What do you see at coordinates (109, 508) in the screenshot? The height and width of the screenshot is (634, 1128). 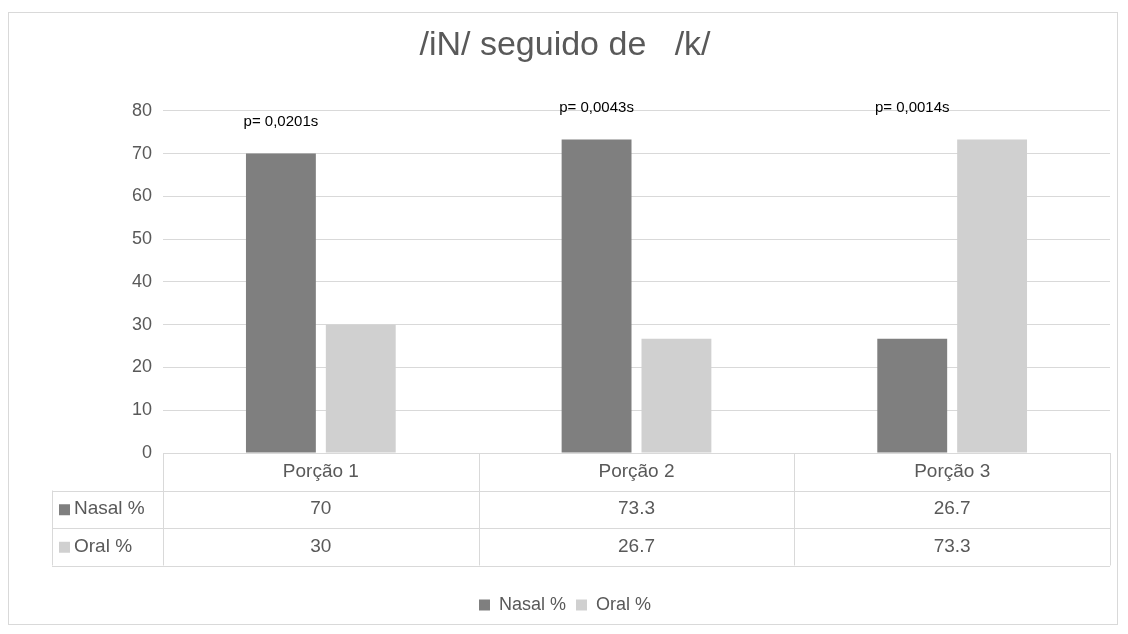 I see `legend-label: Nasal %` at bounding box center [109, 508].